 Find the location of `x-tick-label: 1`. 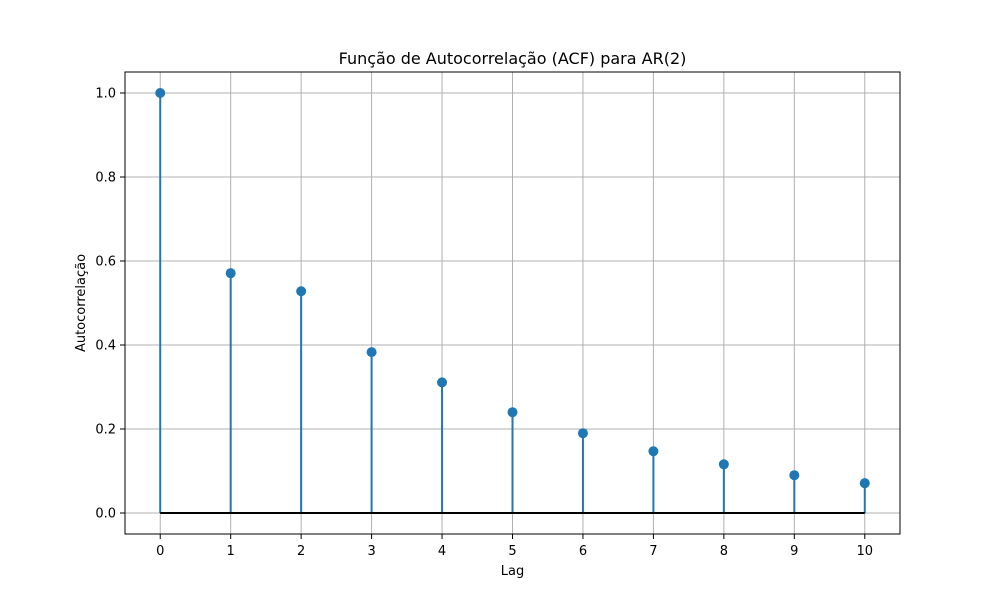

x-tick-label: 1 is located at coordinates (231, 551).